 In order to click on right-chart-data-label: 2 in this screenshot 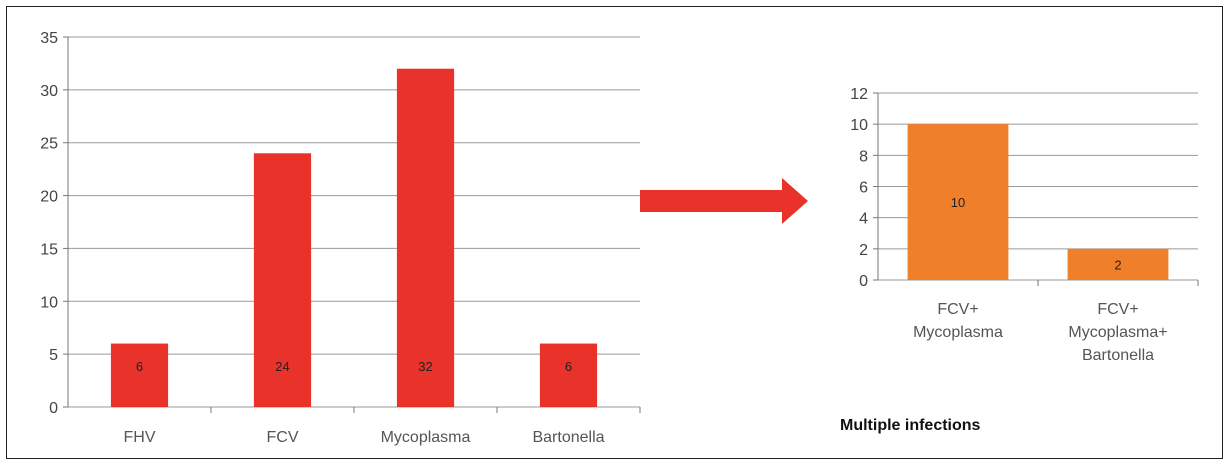, I will do `click(1117, 264)`.